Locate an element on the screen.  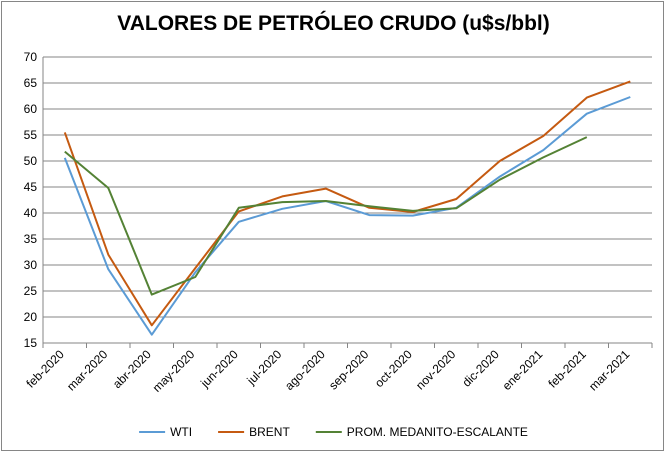
y-tick-label: 65 is located at coordinates (31, 83).